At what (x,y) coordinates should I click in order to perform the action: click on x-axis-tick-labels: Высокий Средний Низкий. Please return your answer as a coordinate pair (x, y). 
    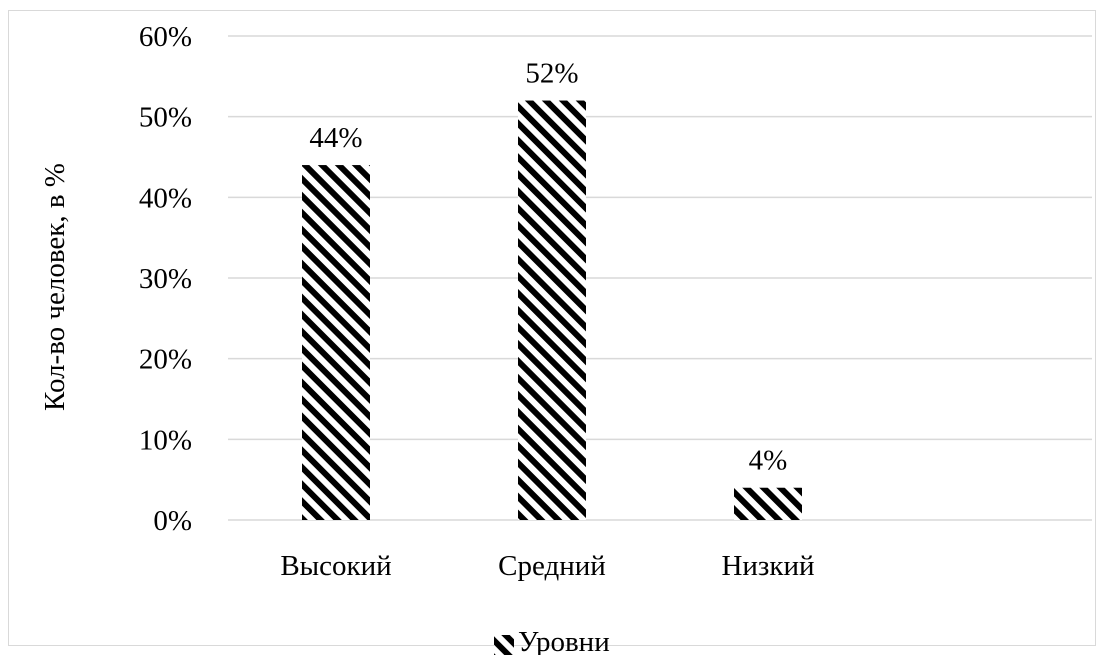
    Looking at the image, I should click on (547, 566).